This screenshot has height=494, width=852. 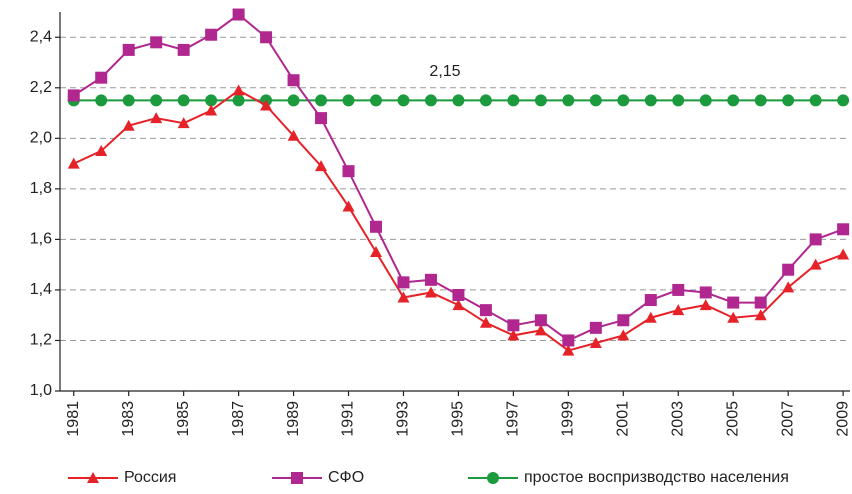 I want to click on y-tick-label: 2,0, so click(x=41, y=138).